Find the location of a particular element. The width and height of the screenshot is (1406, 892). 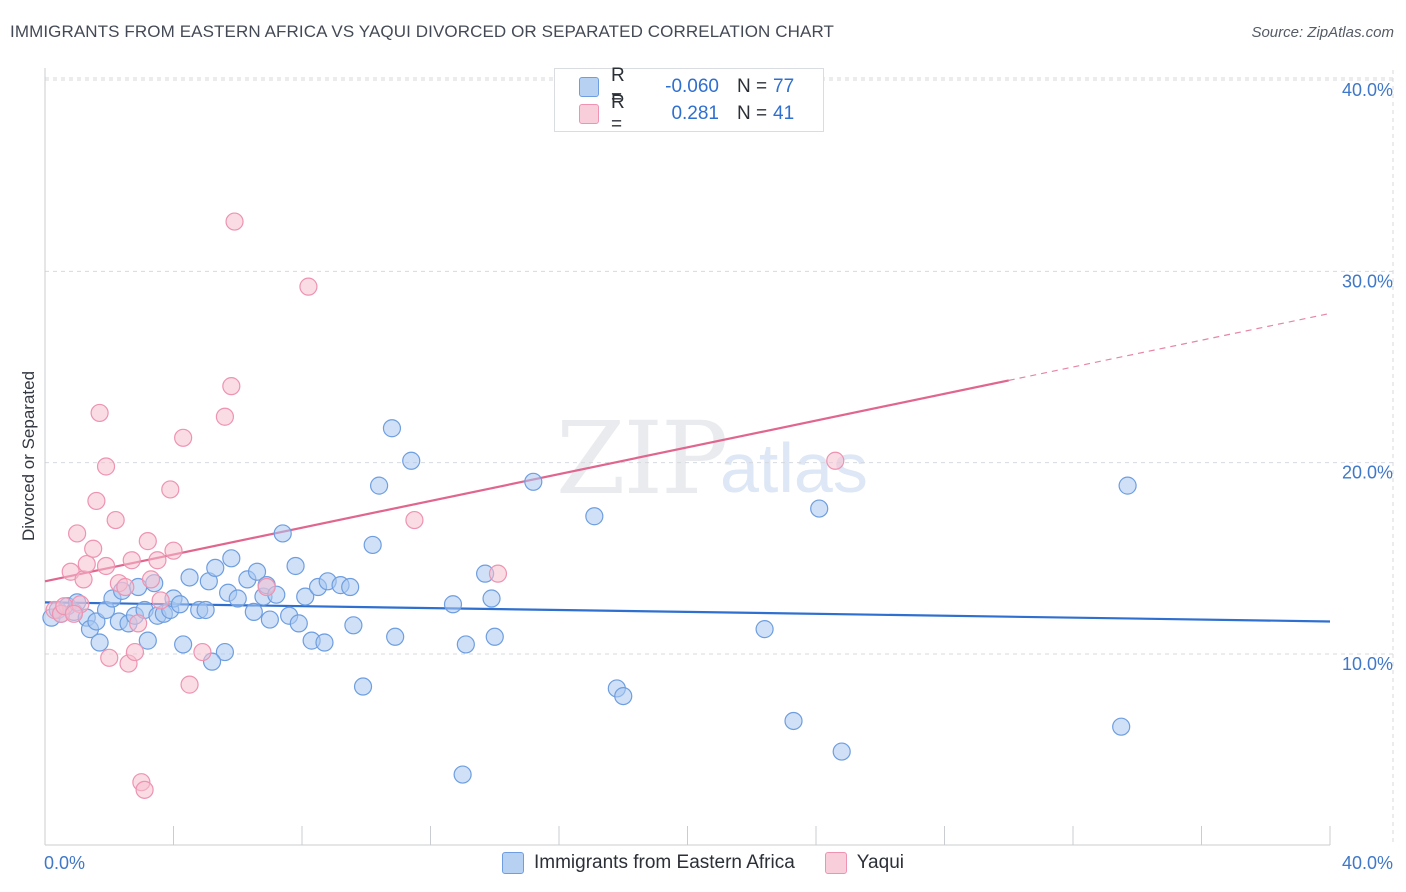

series-swatch-pink is located at coordinates (835, 863).